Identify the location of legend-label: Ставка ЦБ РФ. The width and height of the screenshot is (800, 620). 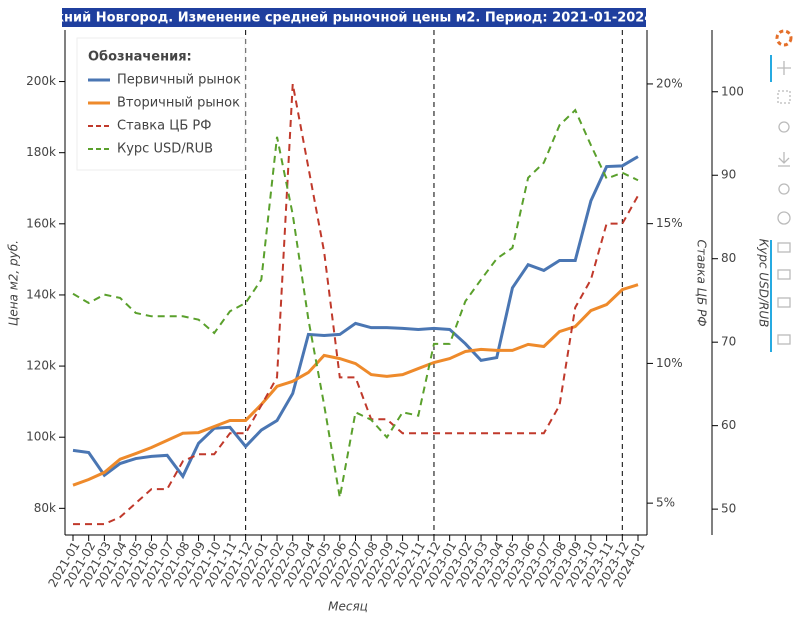
(164, 126).